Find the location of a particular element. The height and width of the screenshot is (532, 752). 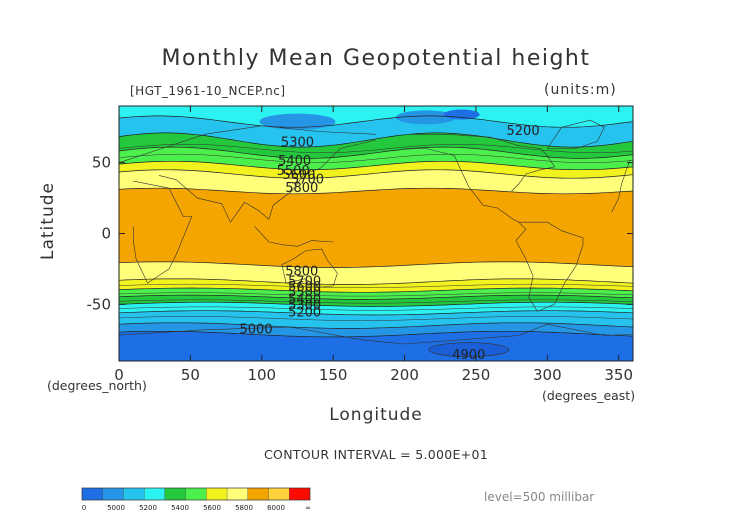

file-label: [HGT_1961-10_NCEP.nc] is located at coordinates (208, 91).